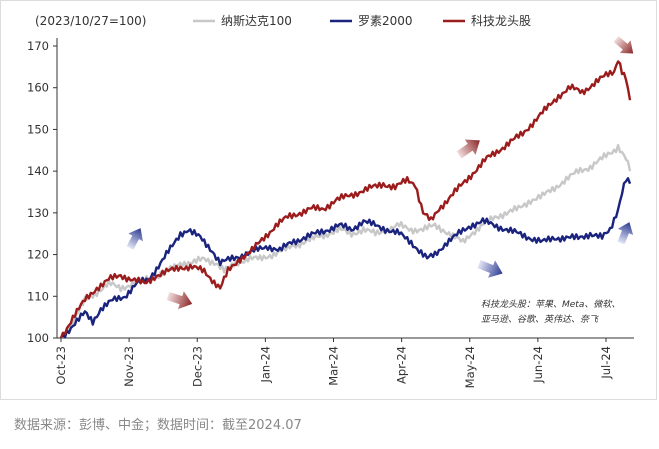 This screenshot has height=449, width=659. What do you see at coordinates (402, 365) in the screenshot?
I see `x-tick-label: Apr-24` at bounding box center [402, 365].